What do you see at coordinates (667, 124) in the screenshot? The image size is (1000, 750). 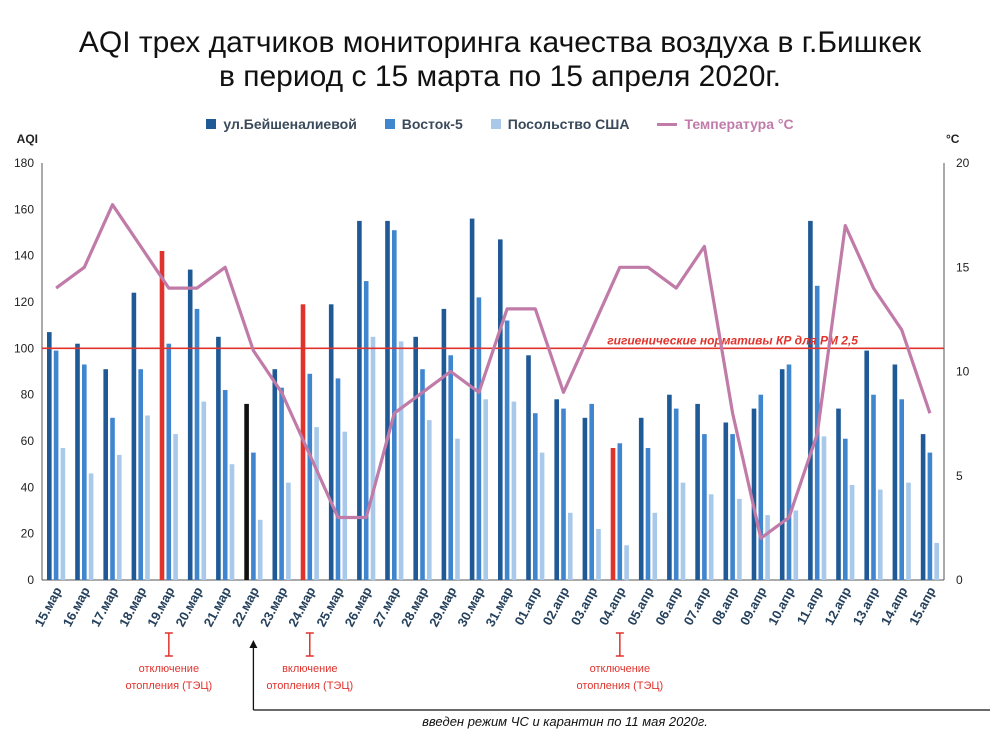 I see `legend-swatch-temperature` at bounding box center [667, 124].